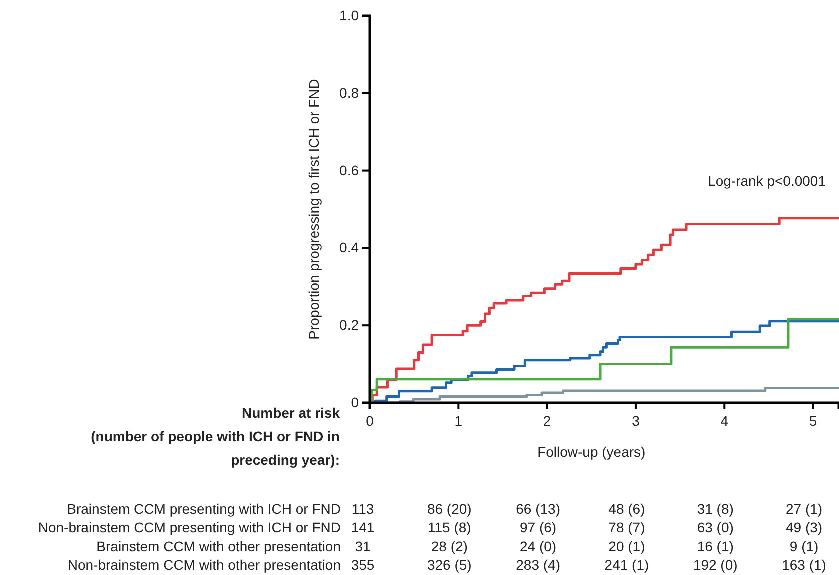  What do you see at coordinates (813, 421) in the screenshot?
I see `x-tick-label: 5` at bounding box center [813, 421].